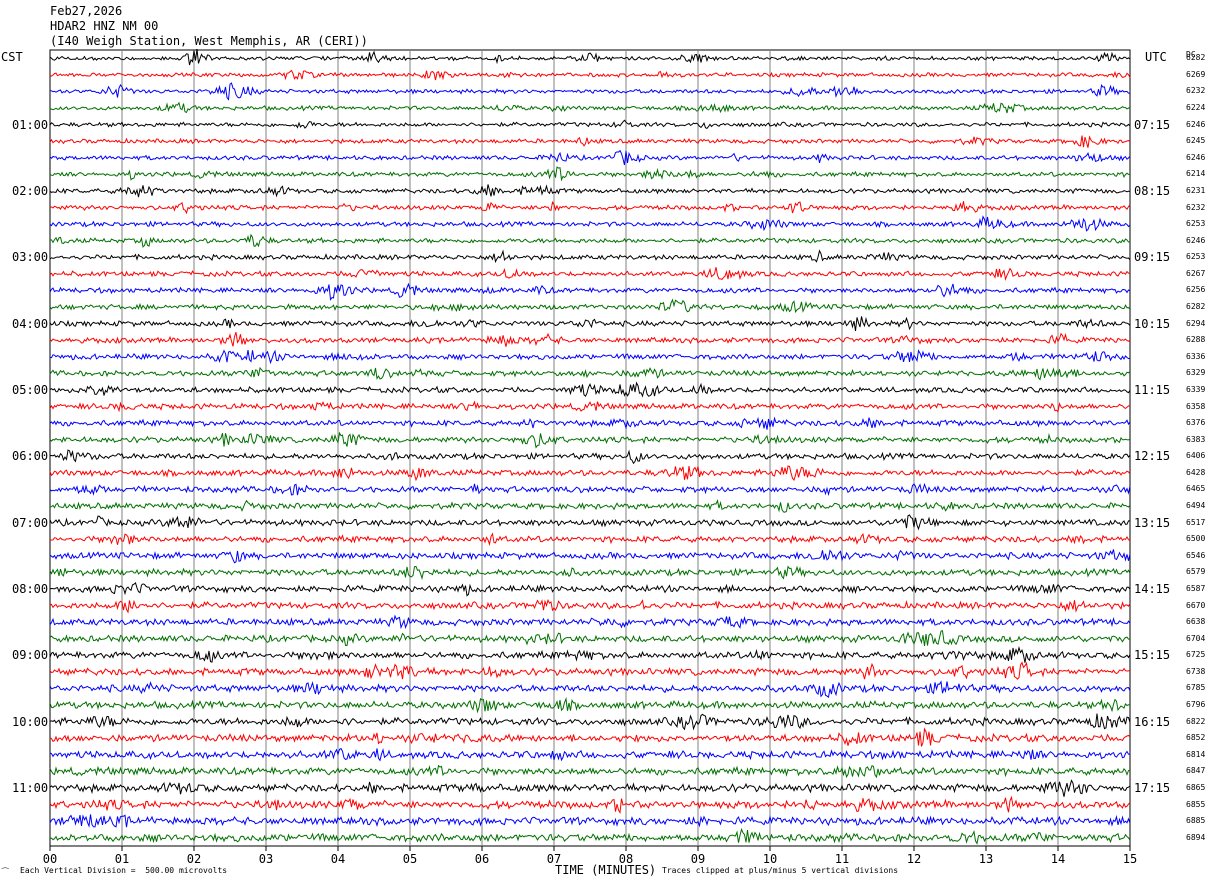  What do you see at coordinates (1196, 190) in the screenshot?
I see `dc-offset-label: 6231` at bounding box center [1196, 190].